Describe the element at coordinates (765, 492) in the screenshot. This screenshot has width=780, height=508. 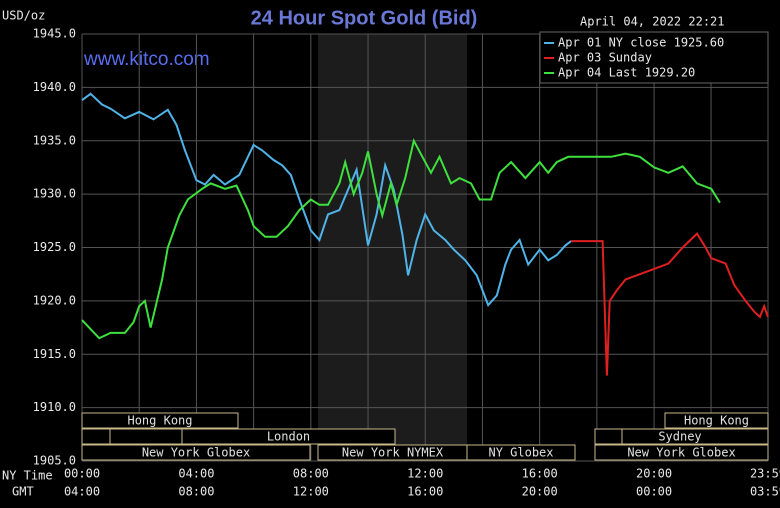
I see `x2-tick-label: 03:59` at that location.